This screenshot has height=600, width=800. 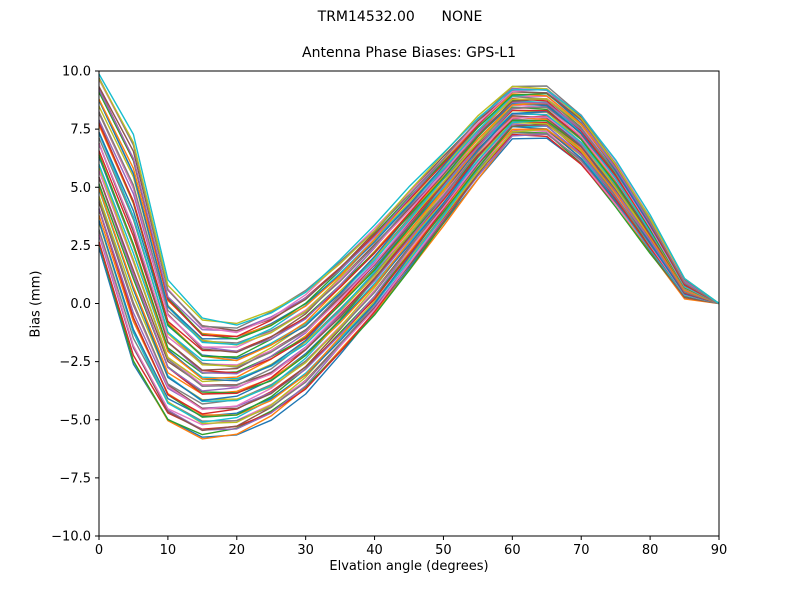 What do you see at coordinates (75, 420) in the screenshot?
I see `y-tick-label: −5.0` at bounding box center [75, 420].